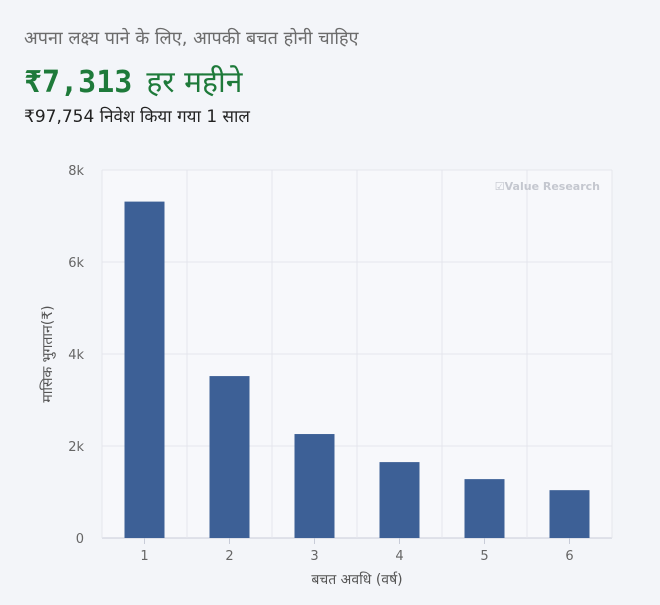 The height and width of the screenshot is (605, 660). I want to click on amount-suffix: हर महीने, so click(194, 82).